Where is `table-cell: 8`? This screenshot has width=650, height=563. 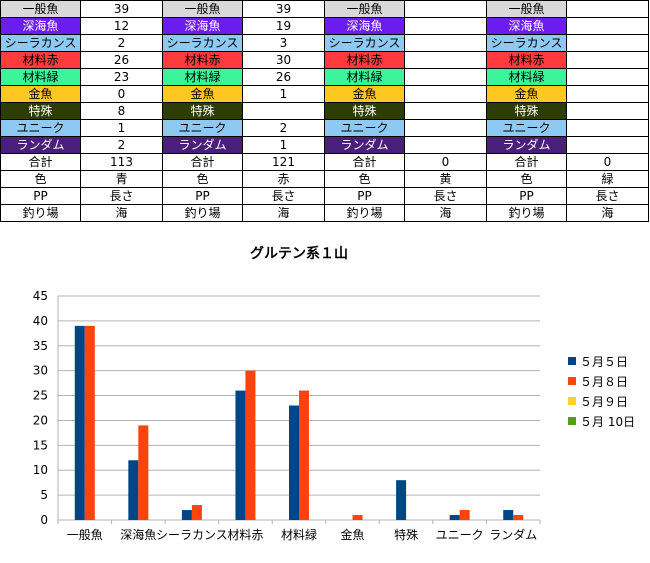 table-cell: 8 is located at coordinates (121, 111).